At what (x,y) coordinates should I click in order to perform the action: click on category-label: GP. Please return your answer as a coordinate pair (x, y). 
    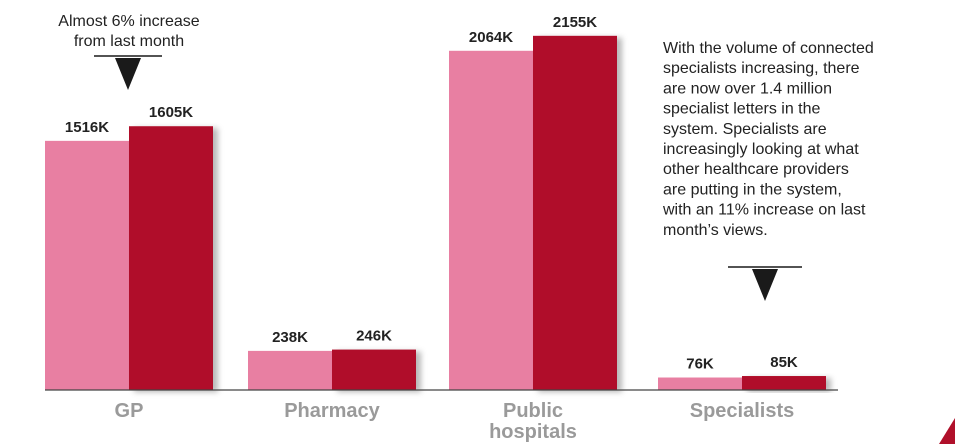
    Looking at the image, I should click on (129, 411).